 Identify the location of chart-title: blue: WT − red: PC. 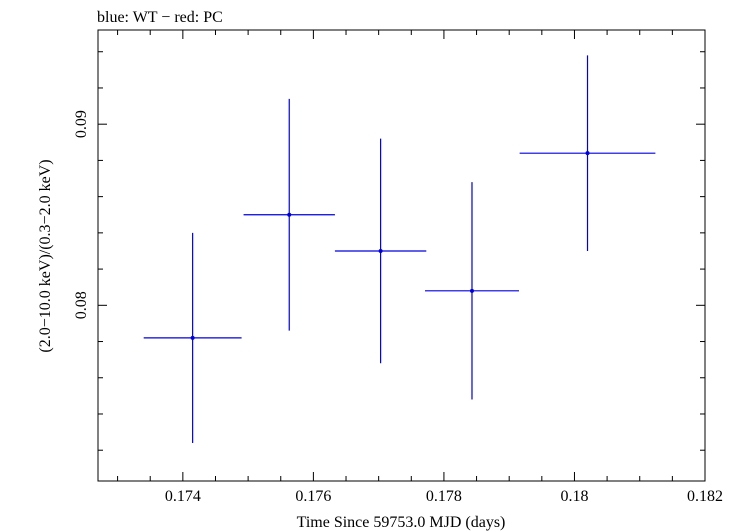
(160, 17).